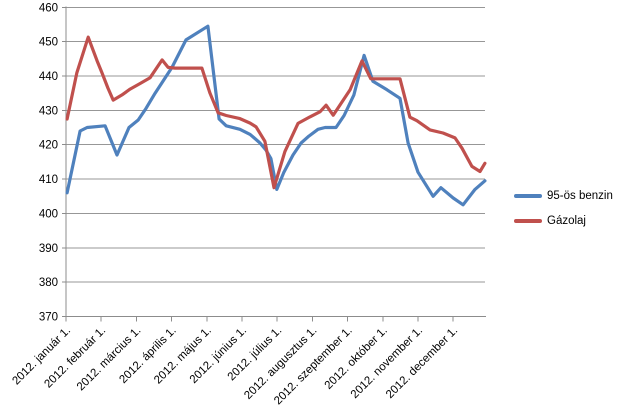 The width and height of the screenshot is (624, 416). I want to click on y-axis-label: 430, so click(48, 111).